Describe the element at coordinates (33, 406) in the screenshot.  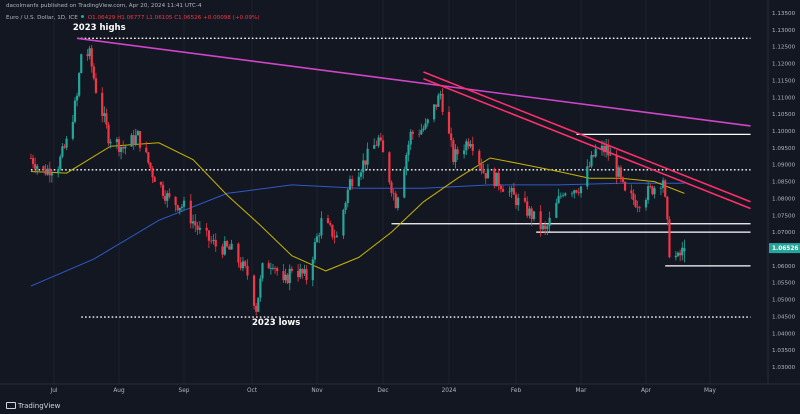
I see `tradingview-logo: TradingView` at that location.